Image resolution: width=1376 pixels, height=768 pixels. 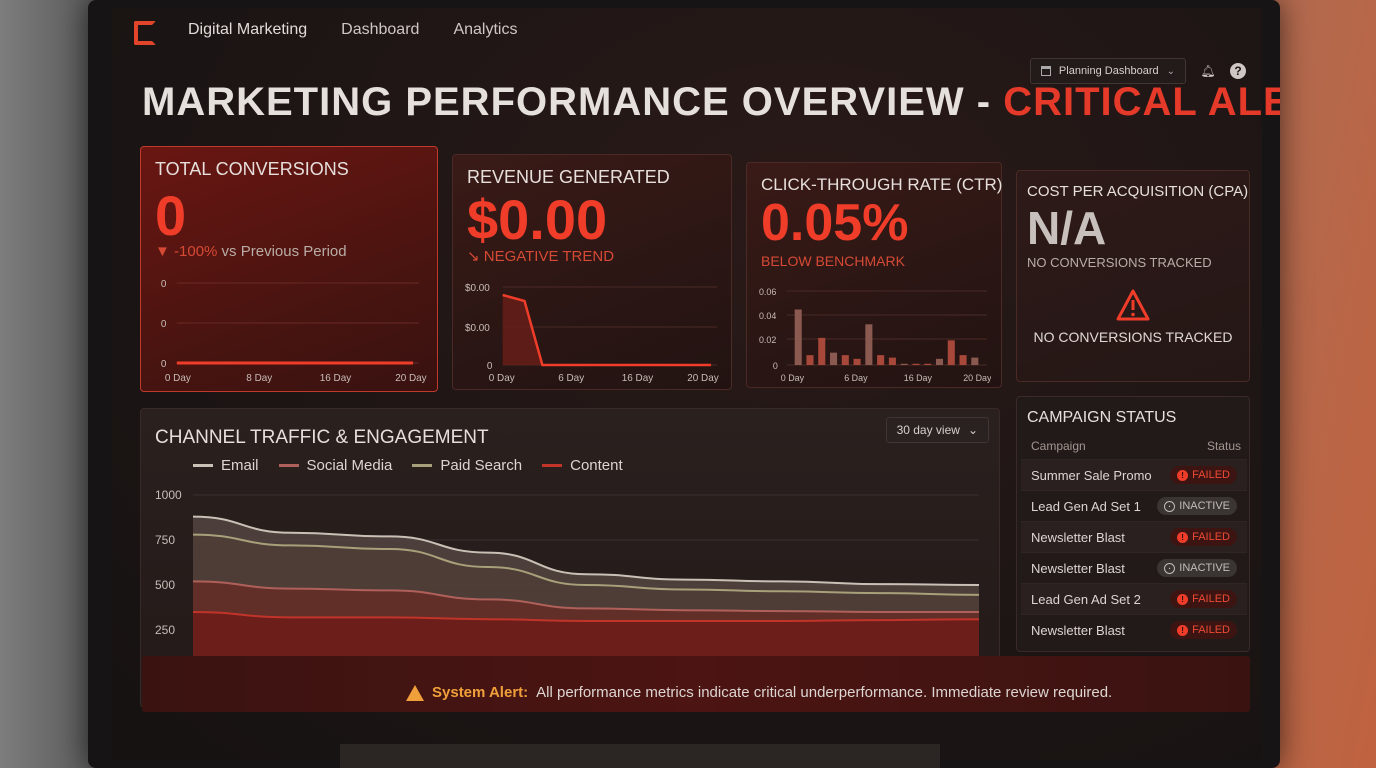 I want to click on legend-item: Email, so click(x=226, y=465).